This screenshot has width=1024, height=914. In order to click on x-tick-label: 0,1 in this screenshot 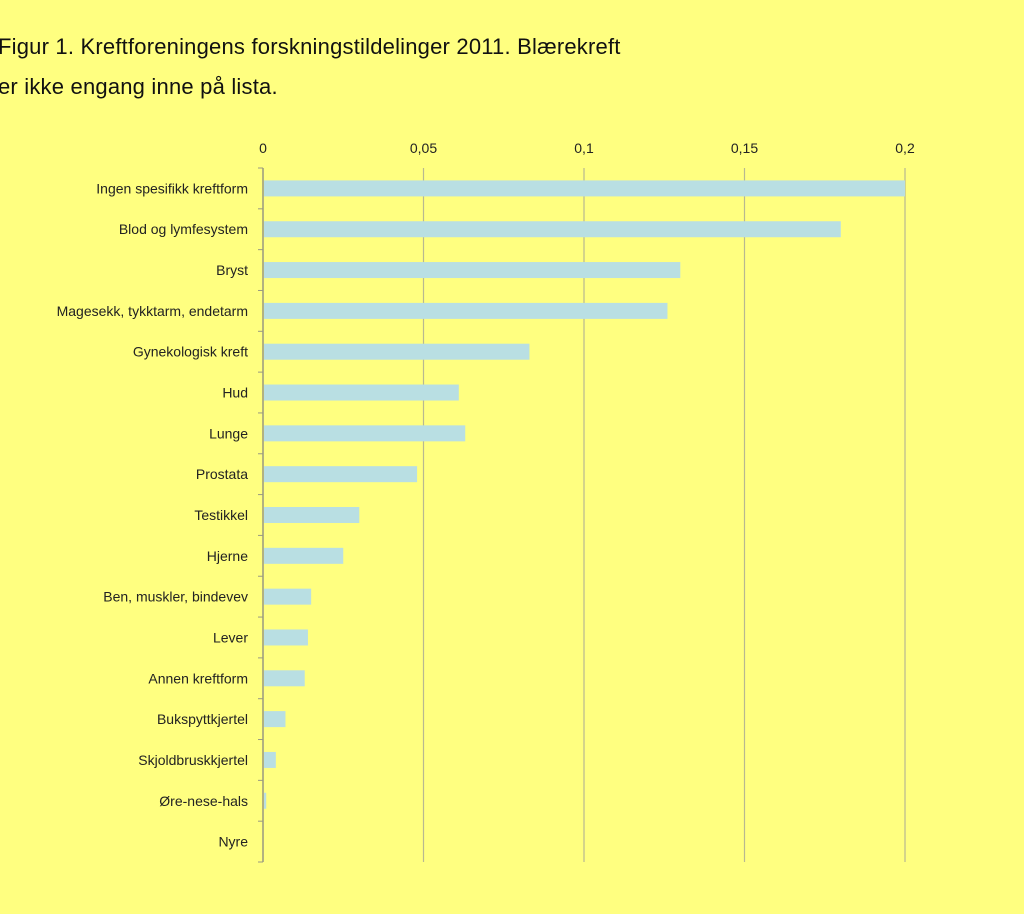, I will do `click(584, 148)`.